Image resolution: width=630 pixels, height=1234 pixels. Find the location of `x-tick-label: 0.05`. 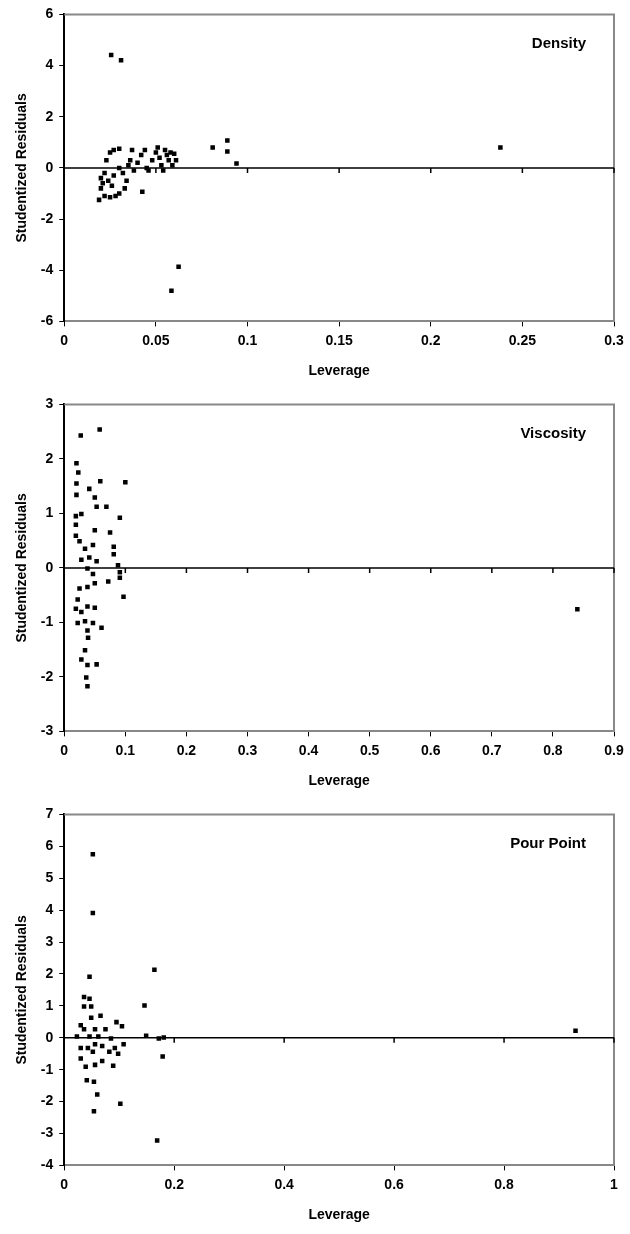

x-tick-label: 0.05 is located at coordinates (156, 339).